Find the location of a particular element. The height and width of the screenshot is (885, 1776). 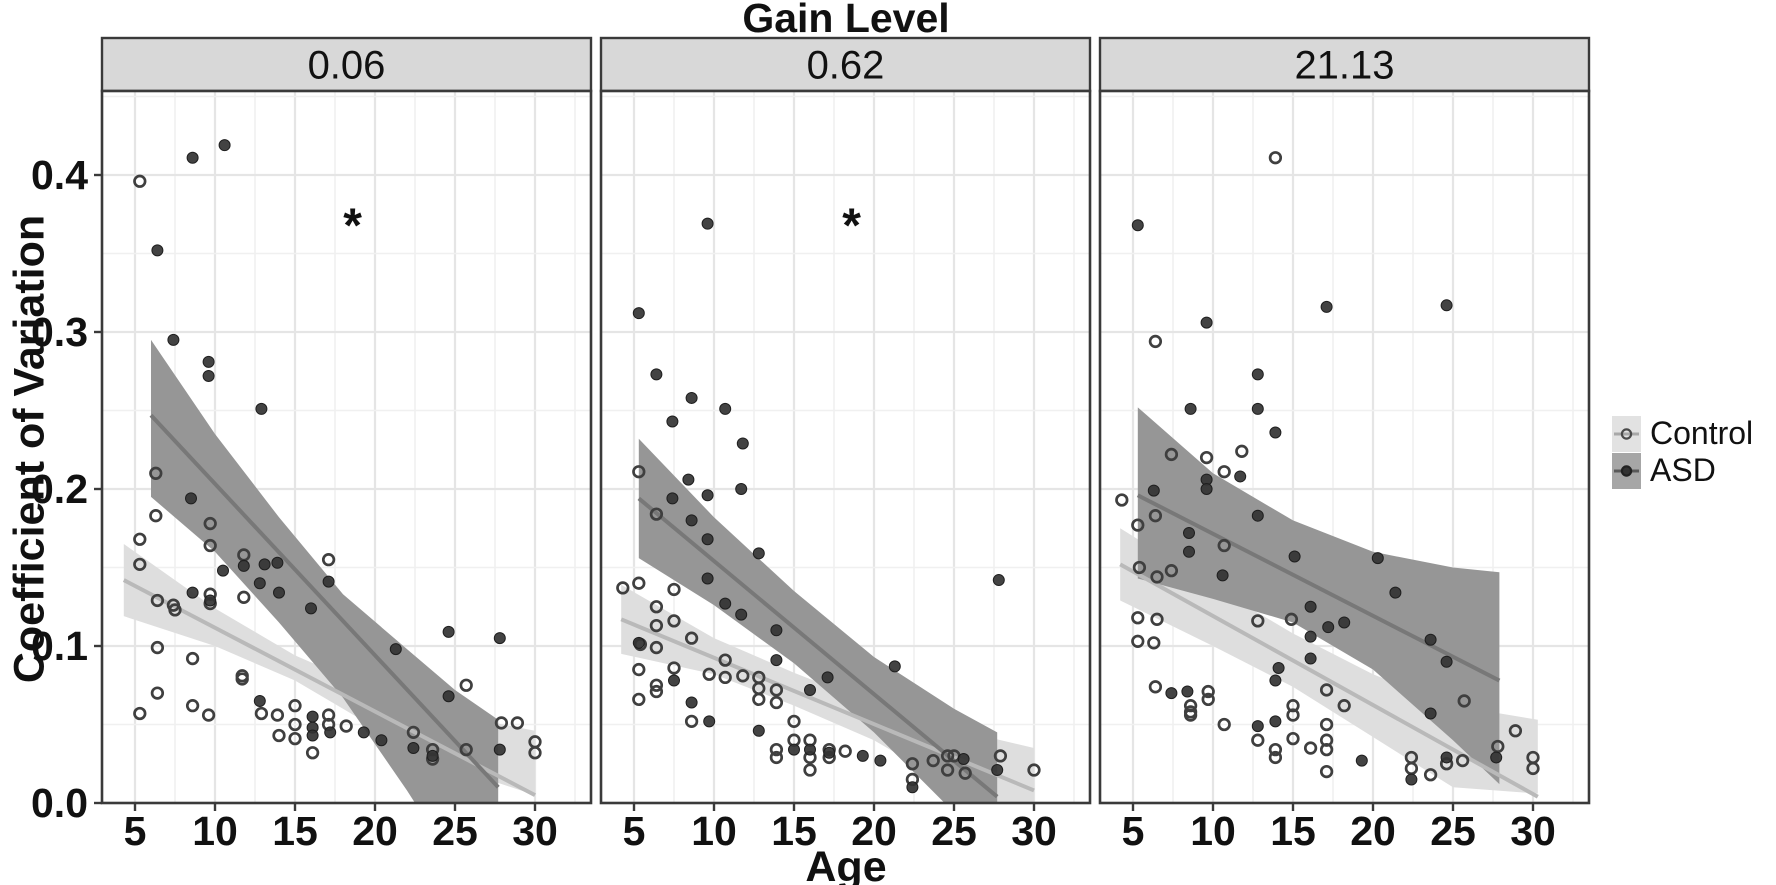

smooth-point-glyph-icon is located at coordinates (1626, 433).